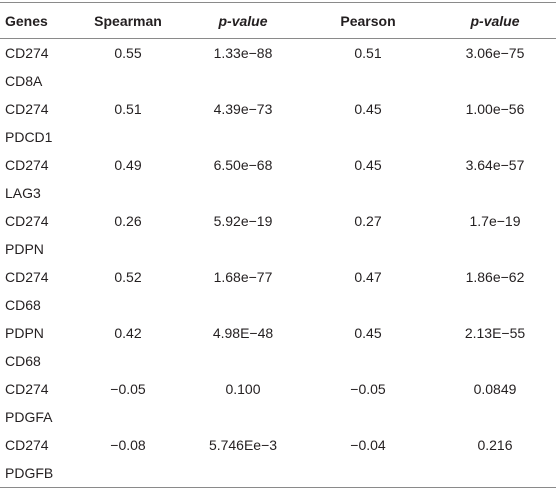  I want to click on value-cell: 0.49, so click(128, 165).